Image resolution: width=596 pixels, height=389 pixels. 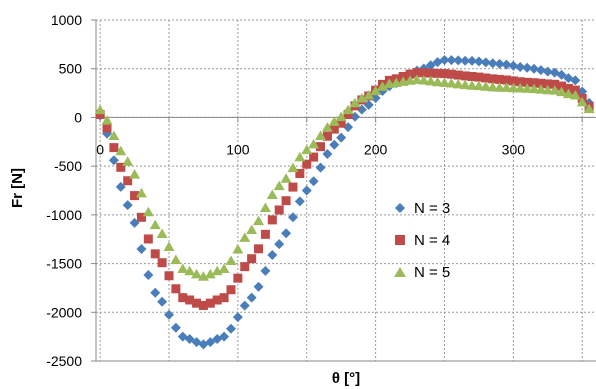 I want to click on legend-item-n4: N = 4, so click(x=422, y=240).